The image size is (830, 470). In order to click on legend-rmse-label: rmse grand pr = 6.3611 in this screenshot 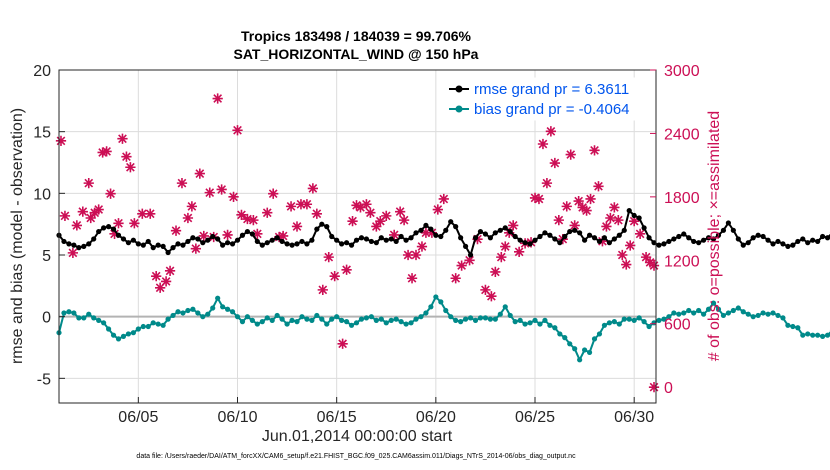, I will do `click(551, 89)`.